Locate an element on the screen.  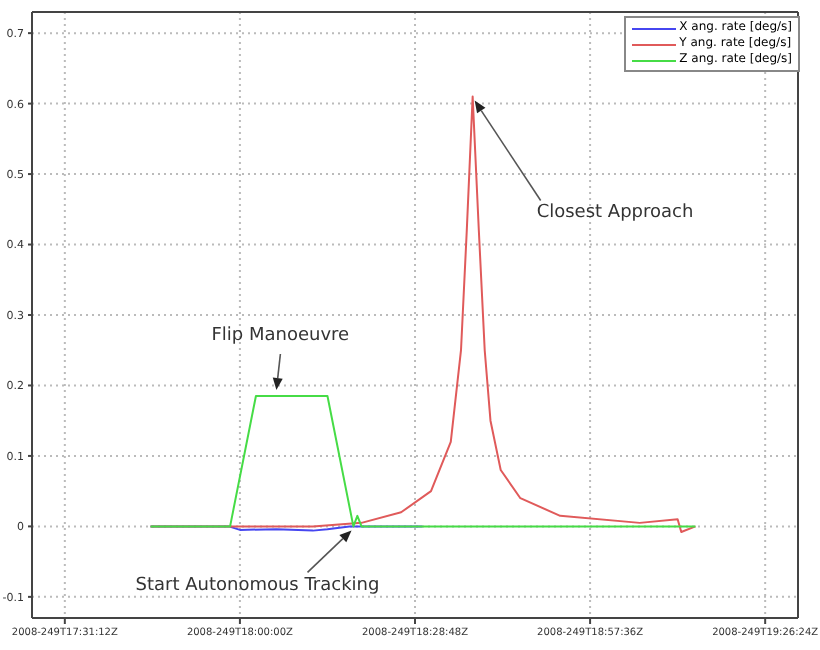
annotation: Start Autonomous Tracking is located at coordinates (257, 586).